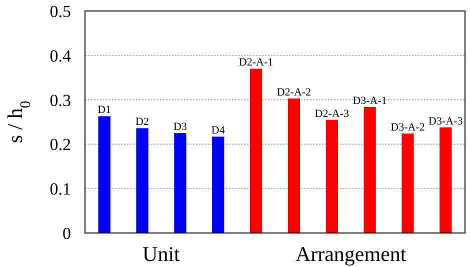  What do you see at coordinates (60, 11) in the screenshot?
I see `y-tick-label: 0.5` at bounding box center [60, 11].